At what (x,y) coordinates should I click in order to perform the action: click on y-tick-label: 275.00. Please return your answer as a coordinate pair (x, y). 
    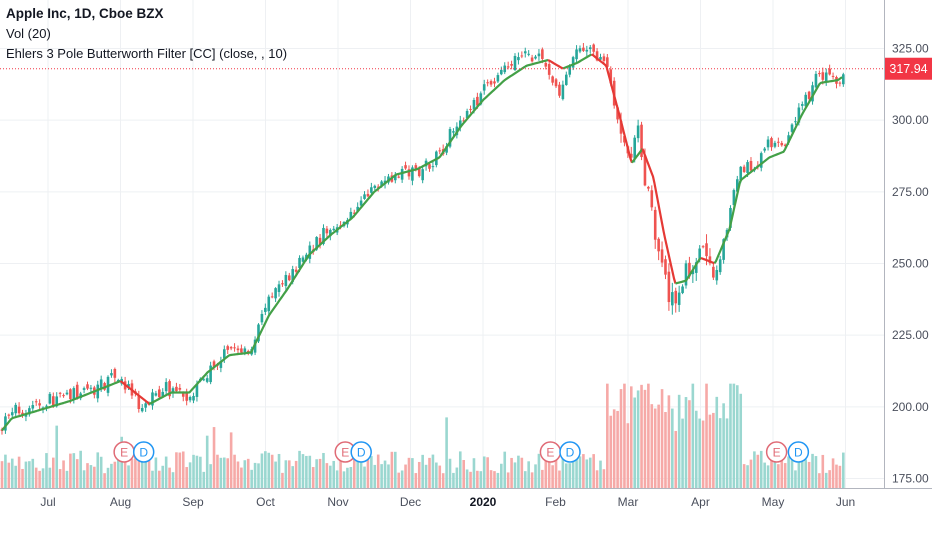
    Looking at the image, I should click on (910, 192).